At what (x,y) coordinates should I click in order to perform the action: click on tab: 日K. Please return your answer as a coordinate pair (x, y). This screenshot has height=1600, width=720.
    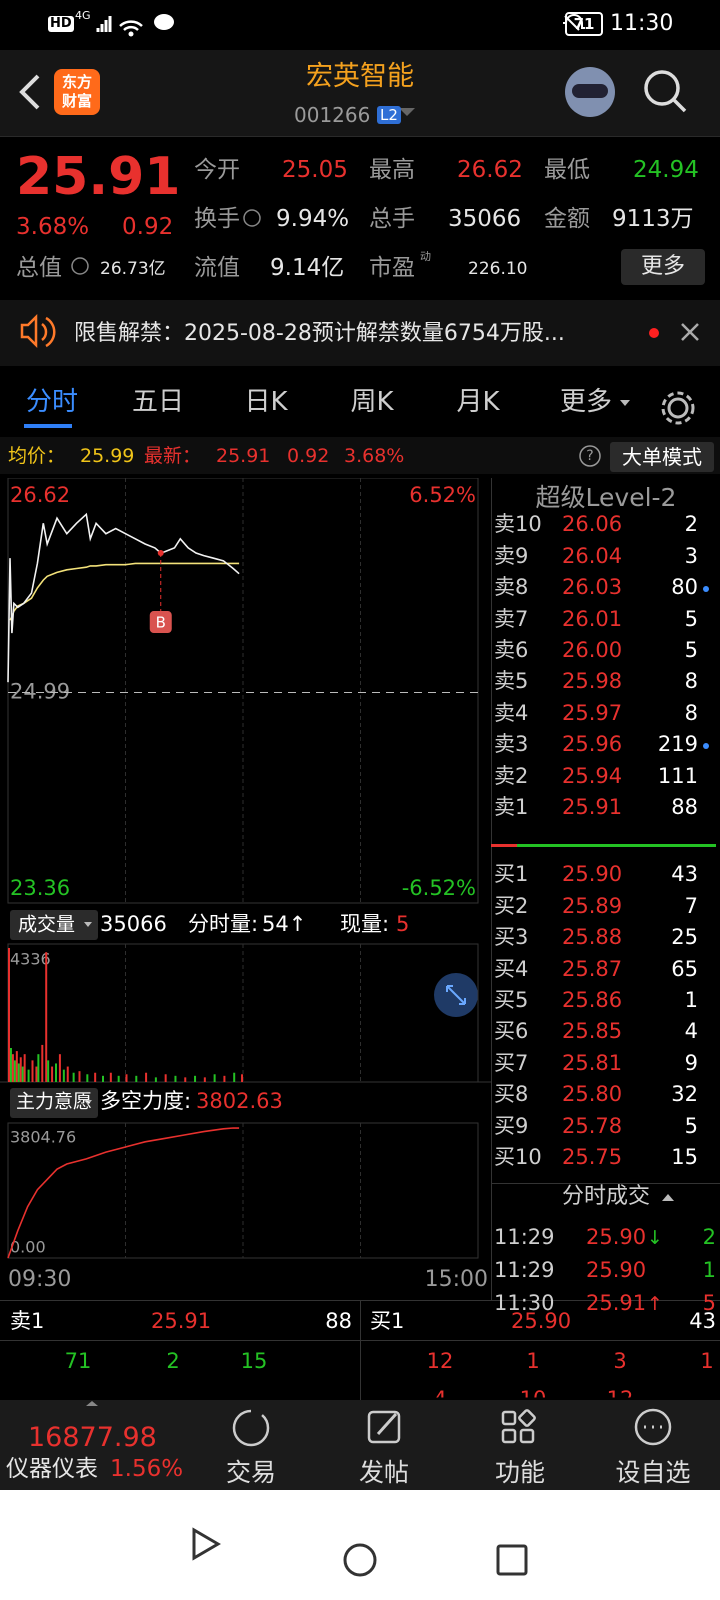
    Looking at the image, I should click on (266, 402).